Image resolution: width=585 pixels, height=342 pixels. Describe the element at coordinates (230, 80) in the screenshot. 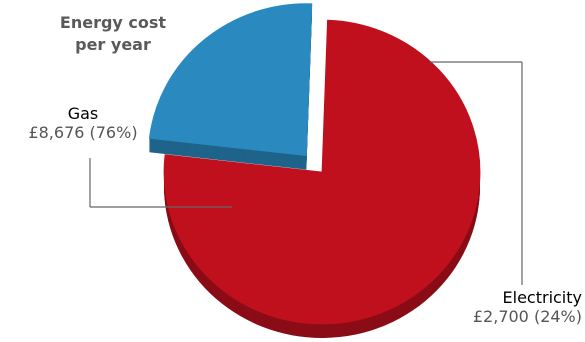

I see `electricity-slice` at that location.